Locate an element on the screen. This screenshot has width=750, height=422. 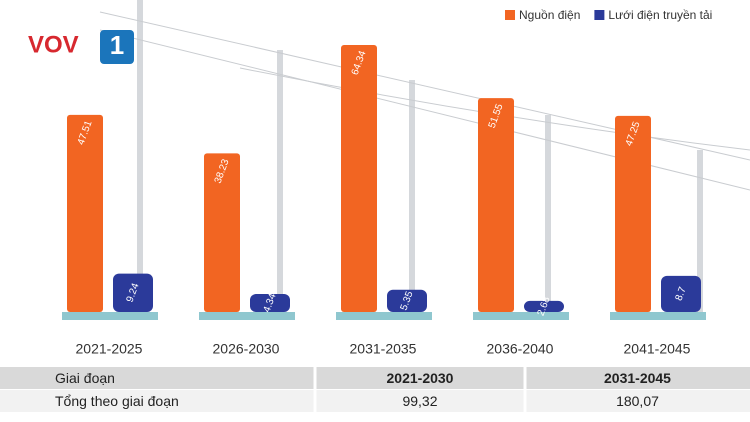
x-tick-label: 2021-2025 is located at coordinates (109, 349).